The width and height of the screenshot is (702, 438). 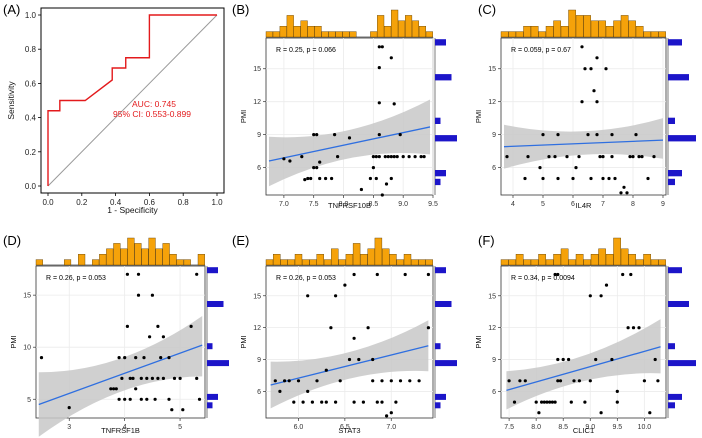 I want to click on correlation-stats: R = 0.25, p = 0.066, so click(x=306, y=50).